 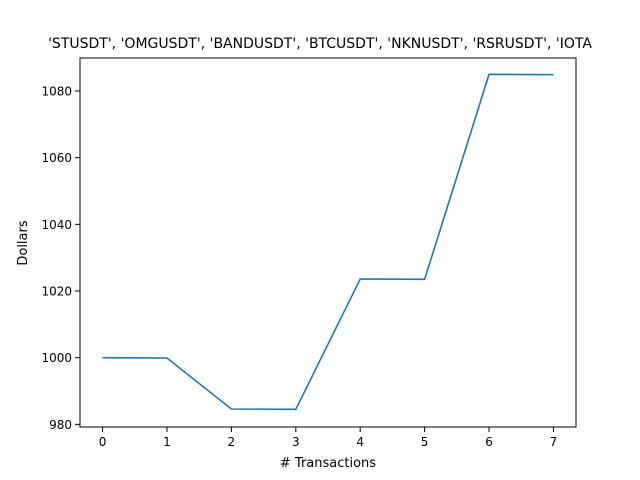 What do you see at coordinates (56, 158) in the screenshot?
I see `y-tick-label: 1060` at bounding box center [56, 158].